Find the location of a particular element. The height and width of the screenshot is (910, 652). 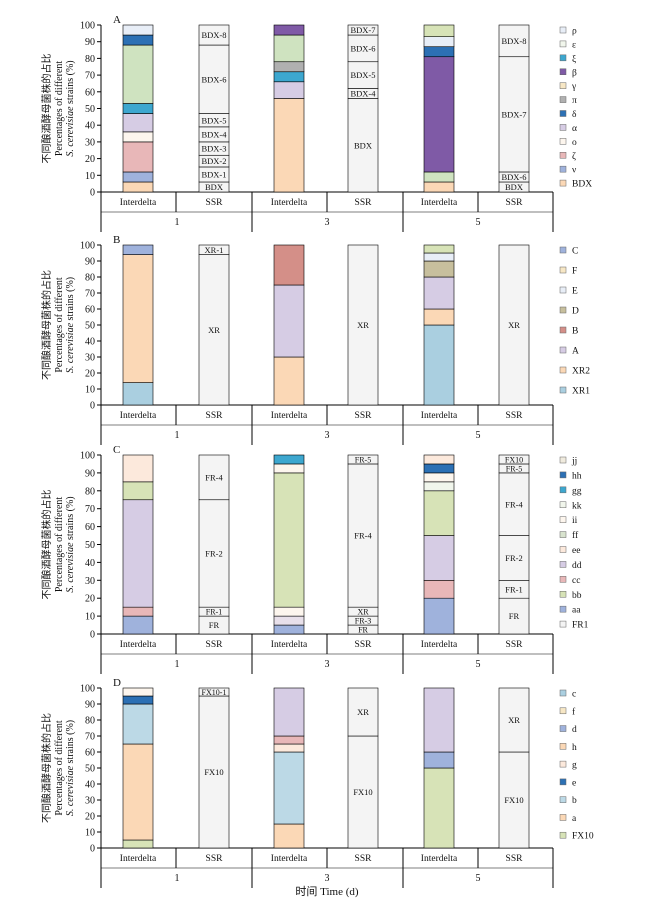

legend-label: E is located at coordinates (575, 292).